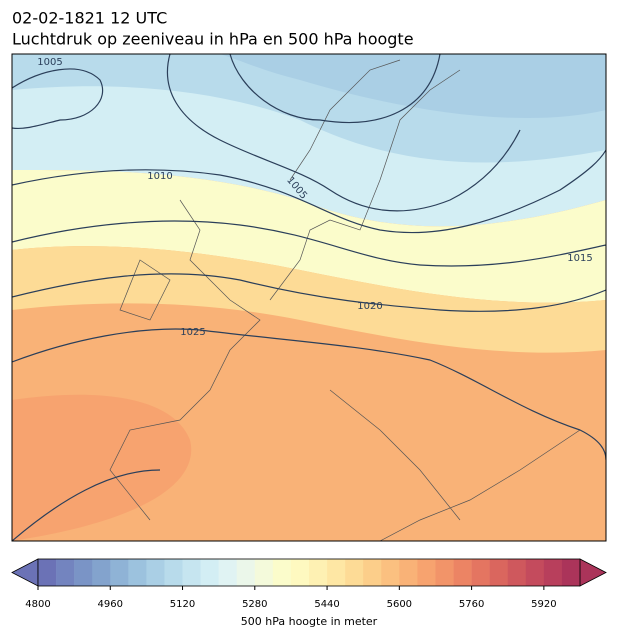 The image size is (618, 643). What do you see at coordinates (182, 604) in the screenshot?
I see `tick-label: 5120` at bounding box center [182, 604].